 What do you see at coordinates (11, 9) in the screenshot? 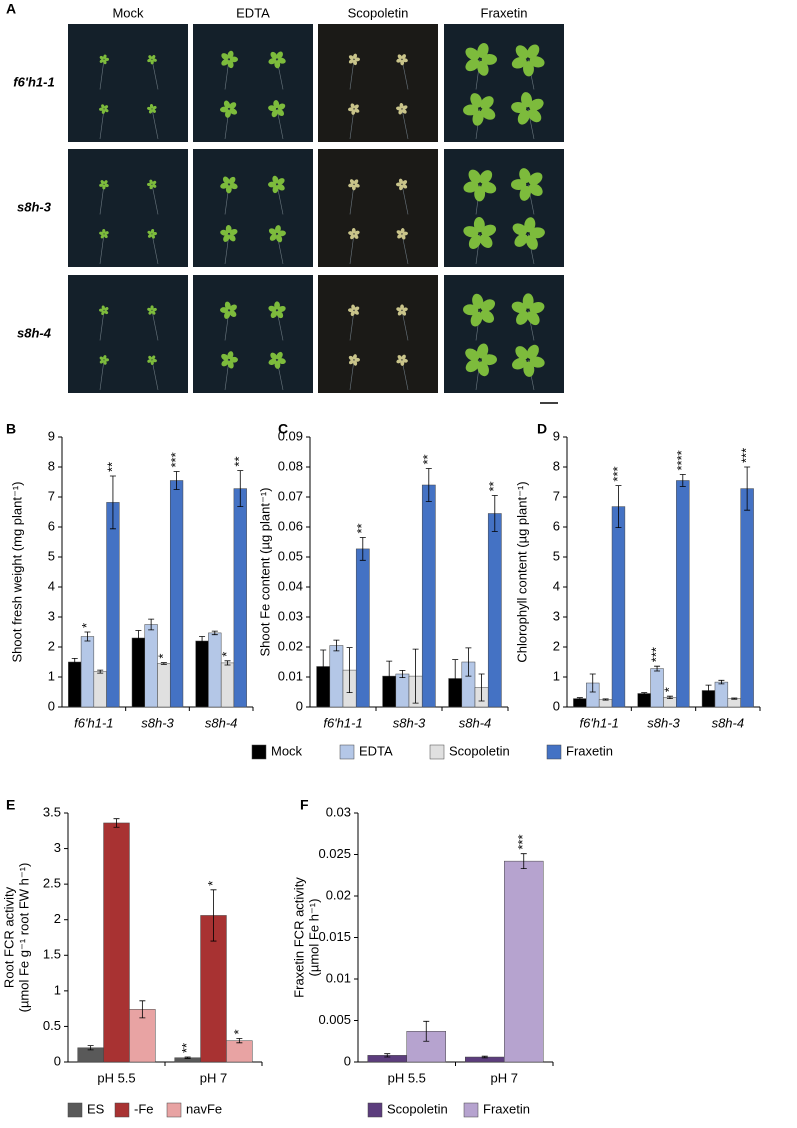
I see `panel-letter: A` at bounding box center [11, 9].